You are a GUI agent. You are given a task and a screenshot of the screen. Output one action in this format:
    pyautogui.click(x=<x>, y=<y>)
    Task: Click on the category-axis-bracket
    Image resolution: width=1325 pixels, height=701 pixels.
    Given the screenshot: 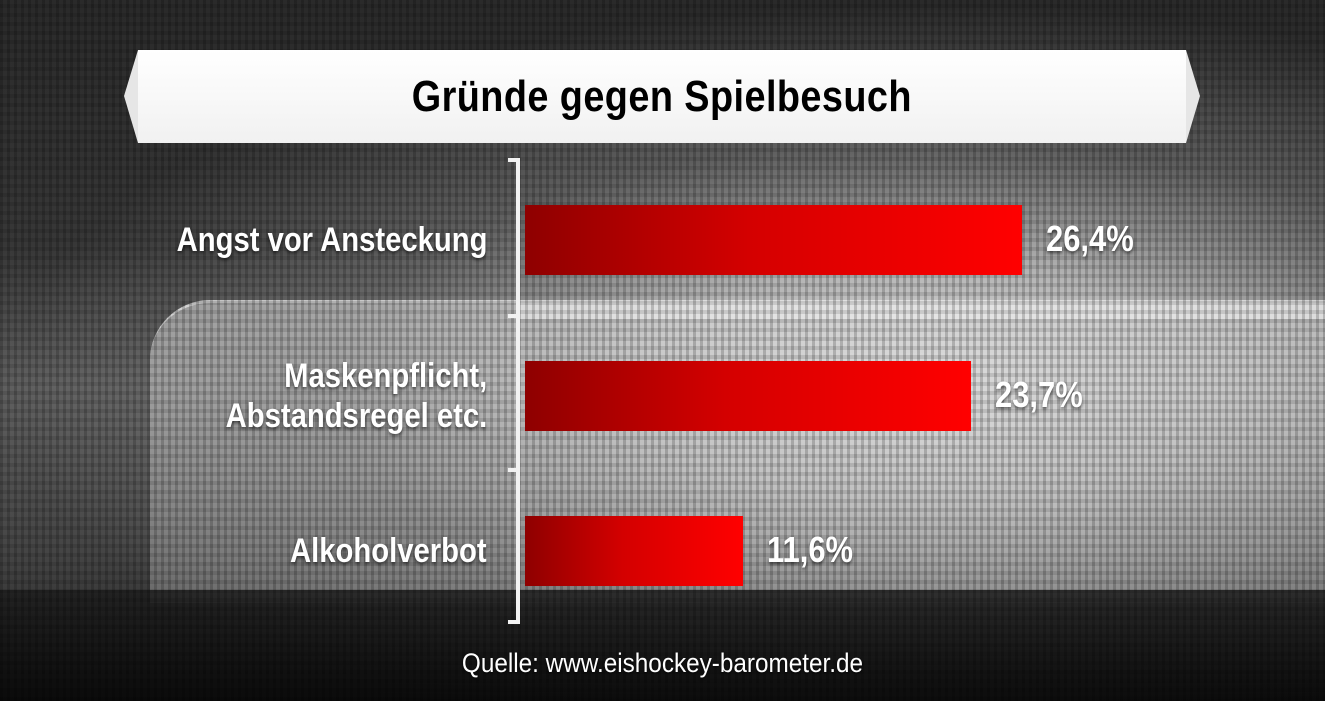 What is the action you would take?
    pyautogui.click(x=514, y=391)
    